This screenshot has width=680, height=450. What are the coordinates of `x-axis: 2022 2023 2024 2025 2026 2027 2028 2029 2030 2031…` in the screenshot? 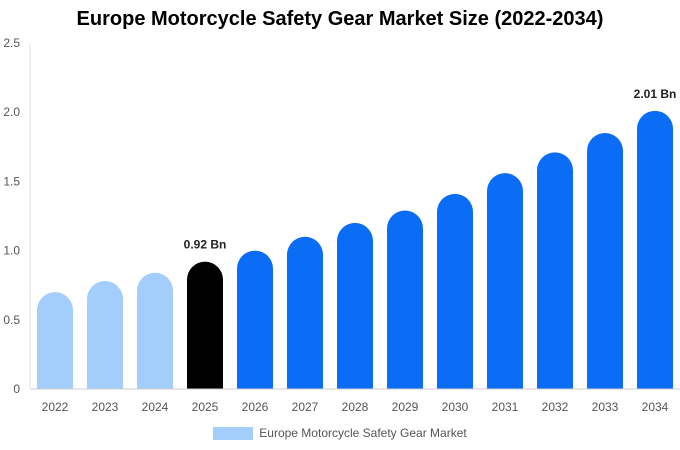 It's located at (355, 401).